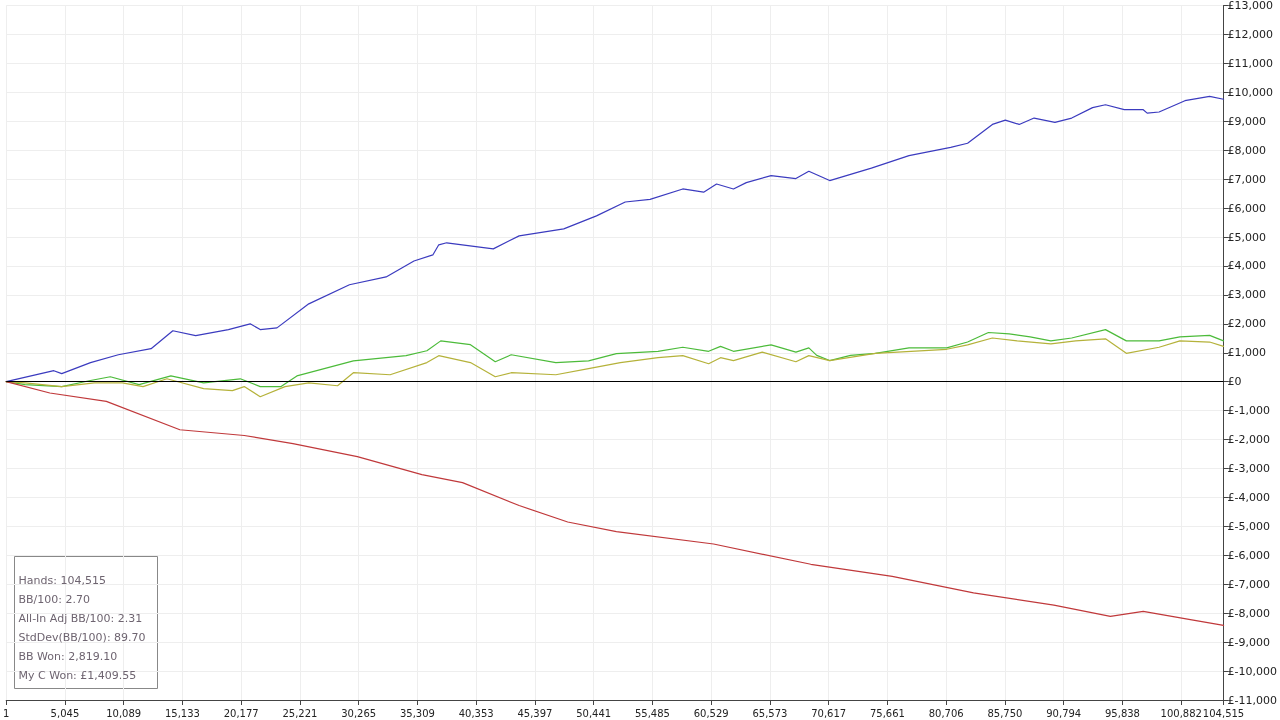 The height and width of the screenshot is (720, 1280). What do you see at coordinates (1005, 713) in the screenshot?
I see `x-tick-label: 85,750` at bounding box center [1005, 713].